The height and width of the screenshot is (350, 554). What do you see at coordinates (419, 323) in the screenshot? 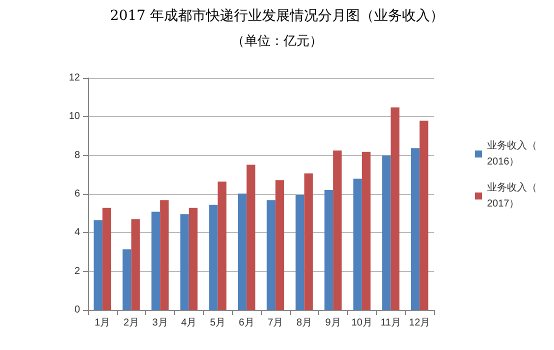
I see `x-tick-label: 12月` at bounding box center [419, 323].